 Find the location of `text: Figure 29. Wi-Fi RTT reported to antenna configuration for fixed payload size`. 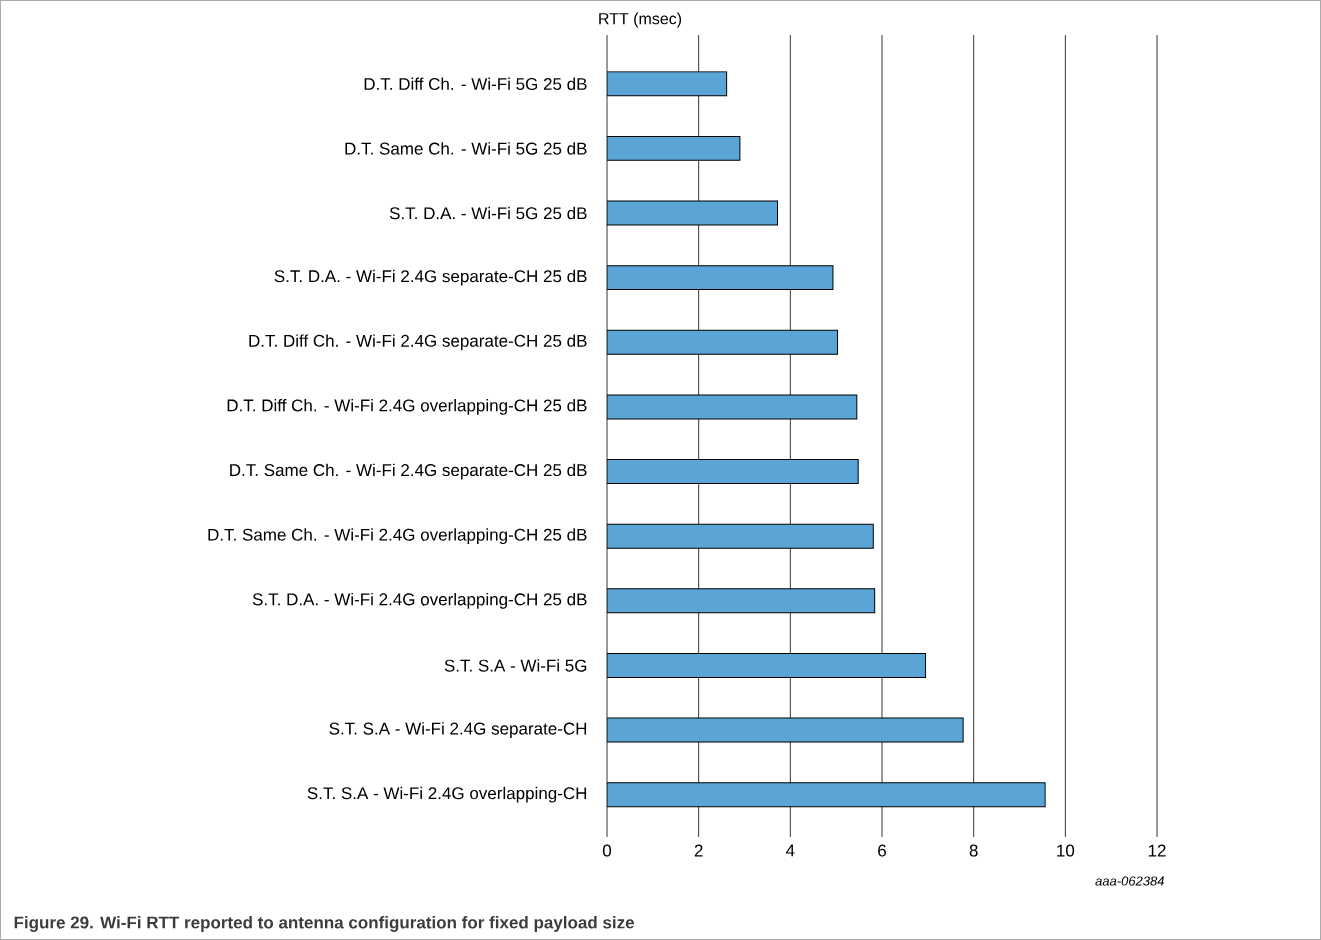

text: Figure 29. Wi-Fi RTT reported to antenna configuration for fixed payload size is located at coordinates (324, 924).